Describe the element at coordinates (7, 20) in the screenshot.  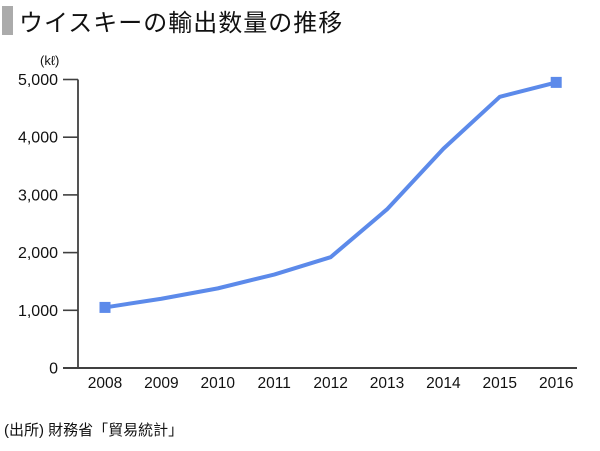
I see `title-accent-bar` at that location.